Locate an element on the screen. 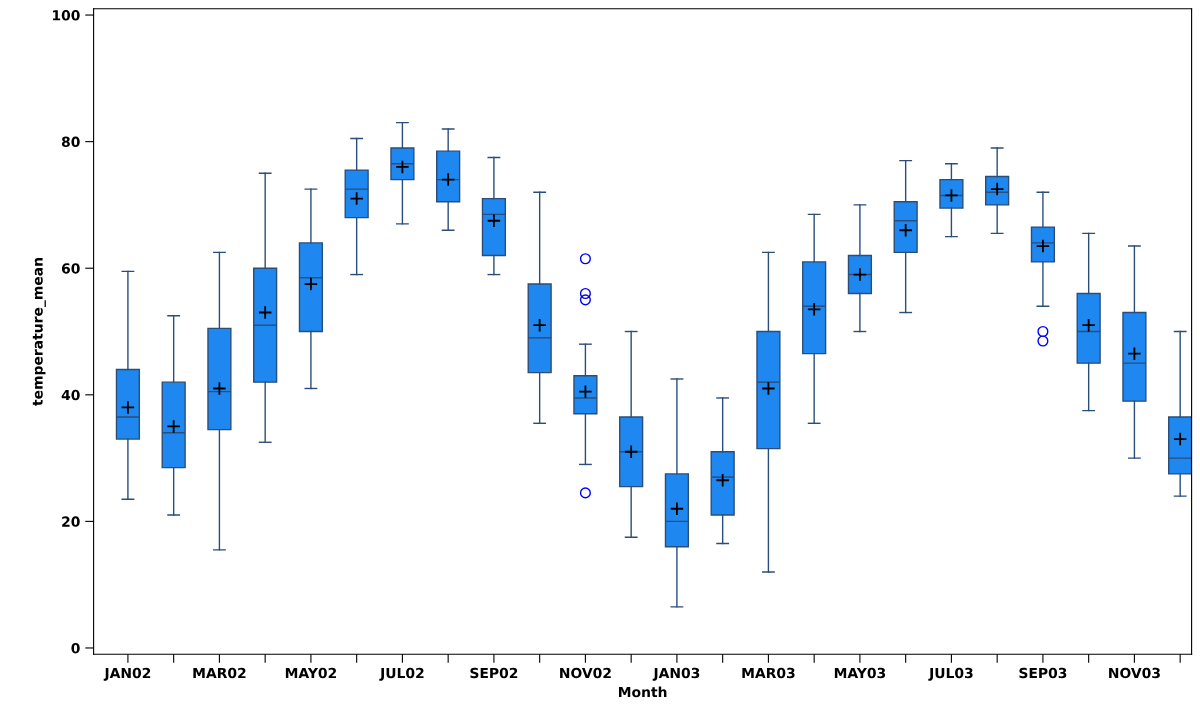 This screenshot has height=727, width=1200. x-tick-label: MAR03 is located at coordinates (768, 673).